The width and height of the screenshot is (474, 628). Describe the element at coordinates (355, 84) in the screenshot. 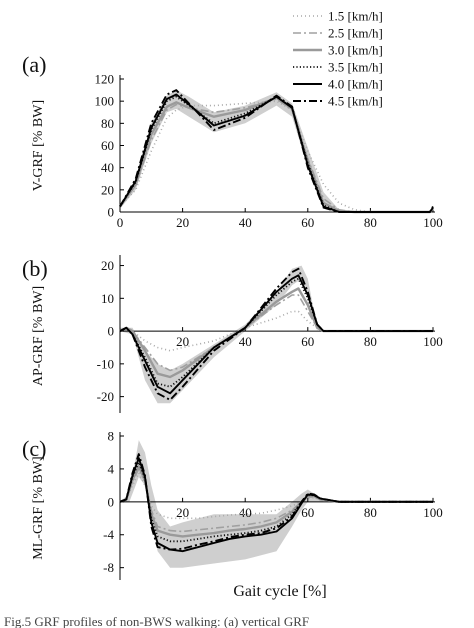

I see `legend-label: 4.0 [km/h]` at that location.